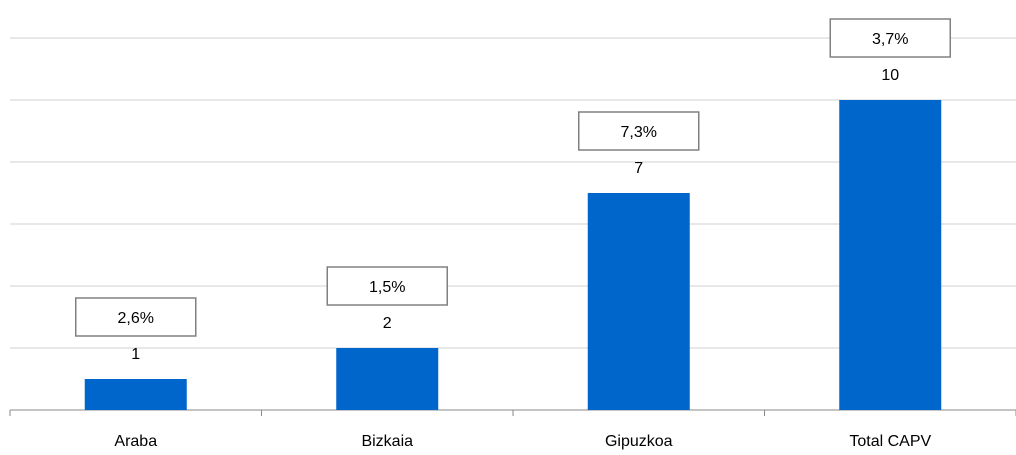 The image size is (1016, 455). Describe the element at coordinates (890, 441) in the screenshot. I see `x-tick-label: Total CAPV` at that location.